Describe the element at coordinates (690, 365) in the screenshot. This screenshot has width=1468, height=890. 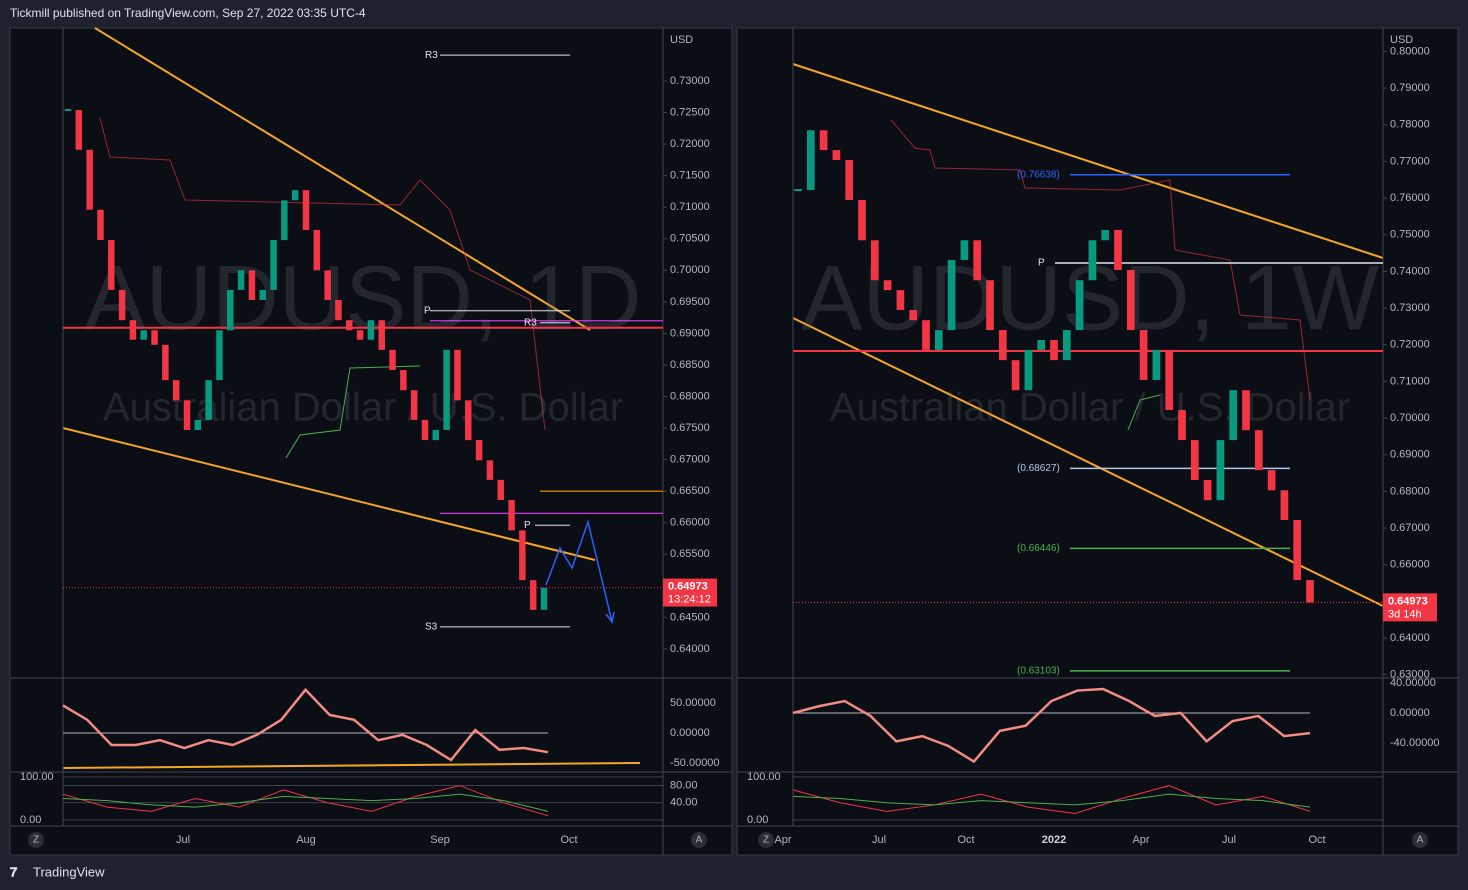
I see `y-tick-label: 0.68500` at that location.